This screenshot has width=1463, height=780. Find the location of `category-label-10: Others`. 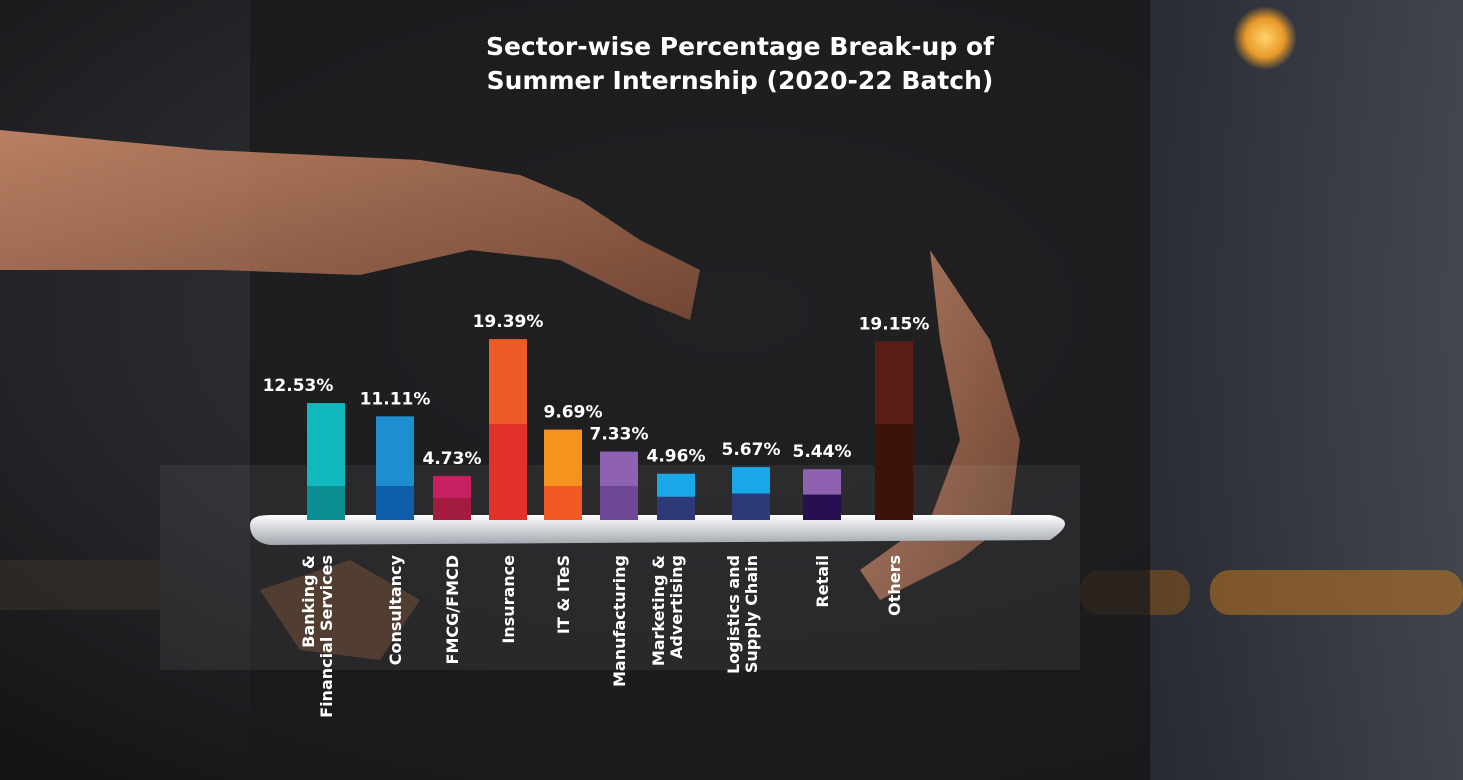

category-label-10: Others is located at coordinates (894, 585).